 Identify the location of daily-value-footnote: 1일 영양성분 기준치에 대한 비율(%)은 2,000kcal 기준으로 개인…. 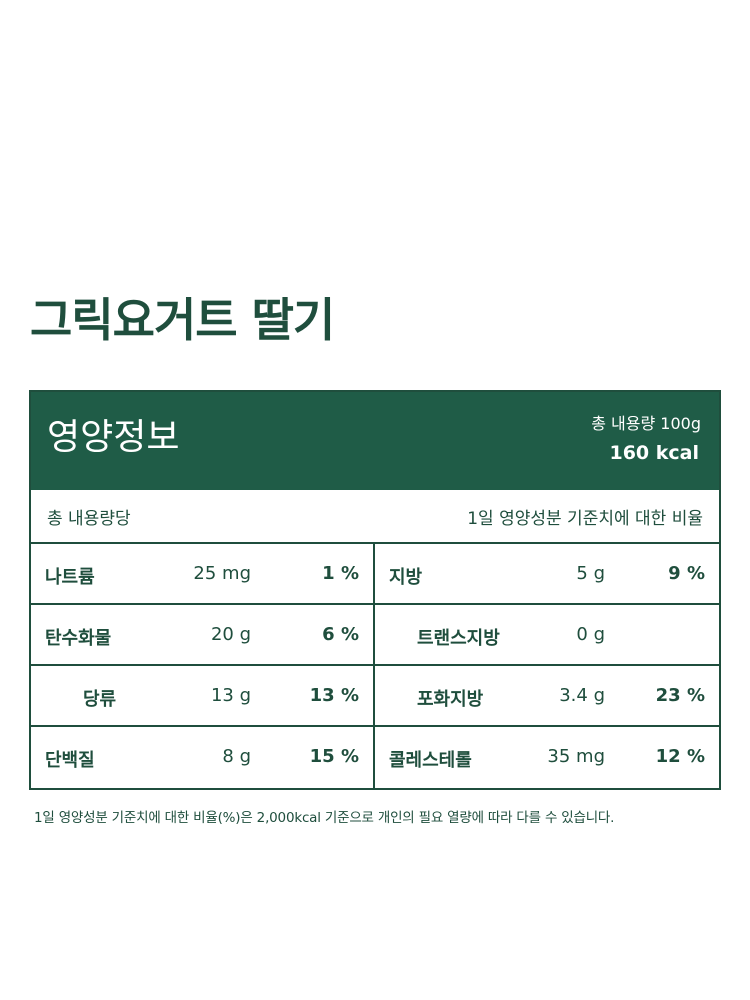
(324, 818).